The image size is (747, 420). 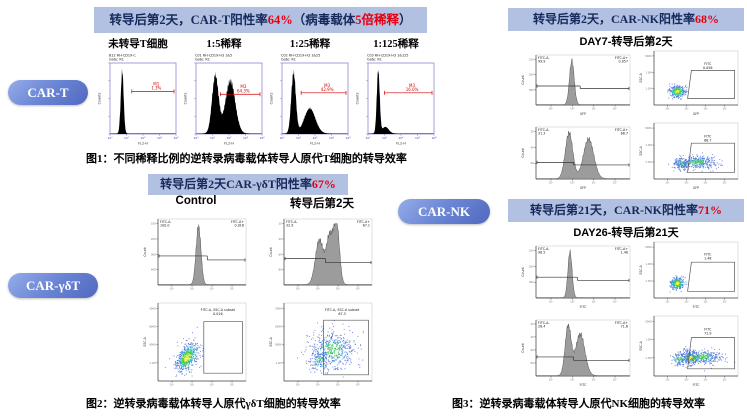 What do you see at coordinates (152, 327) in the screenshot?
I see `svg-text: 600K` at bounding box center [152, 327].